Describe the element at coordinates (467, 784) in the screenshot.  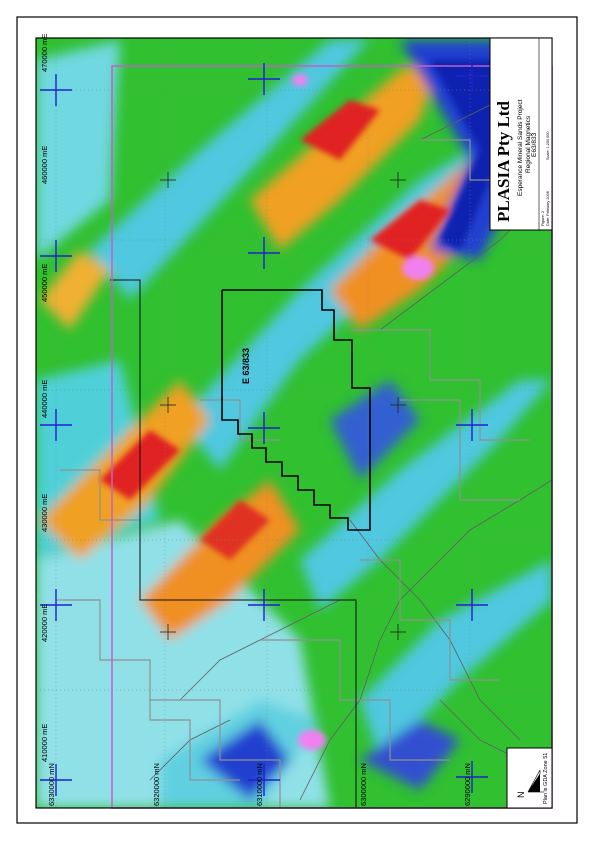
I see `northing-label: 6290000 mN` at that location.